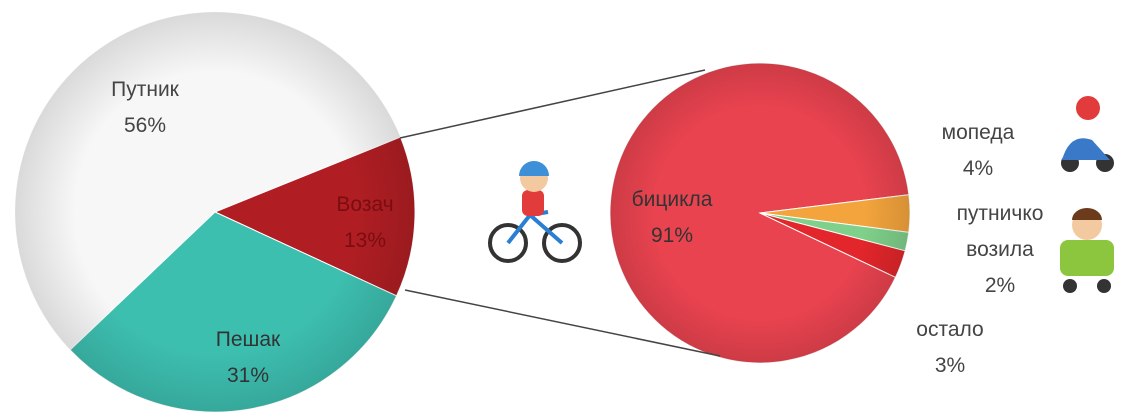  I want to click on label-text: Пешак, so click(248, 339).